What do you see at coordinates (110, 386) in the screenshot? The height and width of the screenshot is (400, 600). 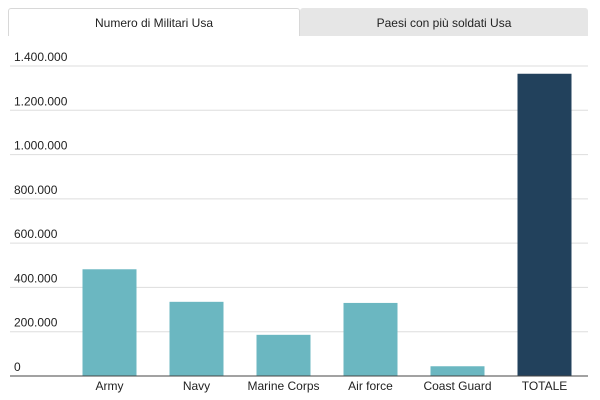 I see `x-tick-label: Army` at bounding box center [110, 386].